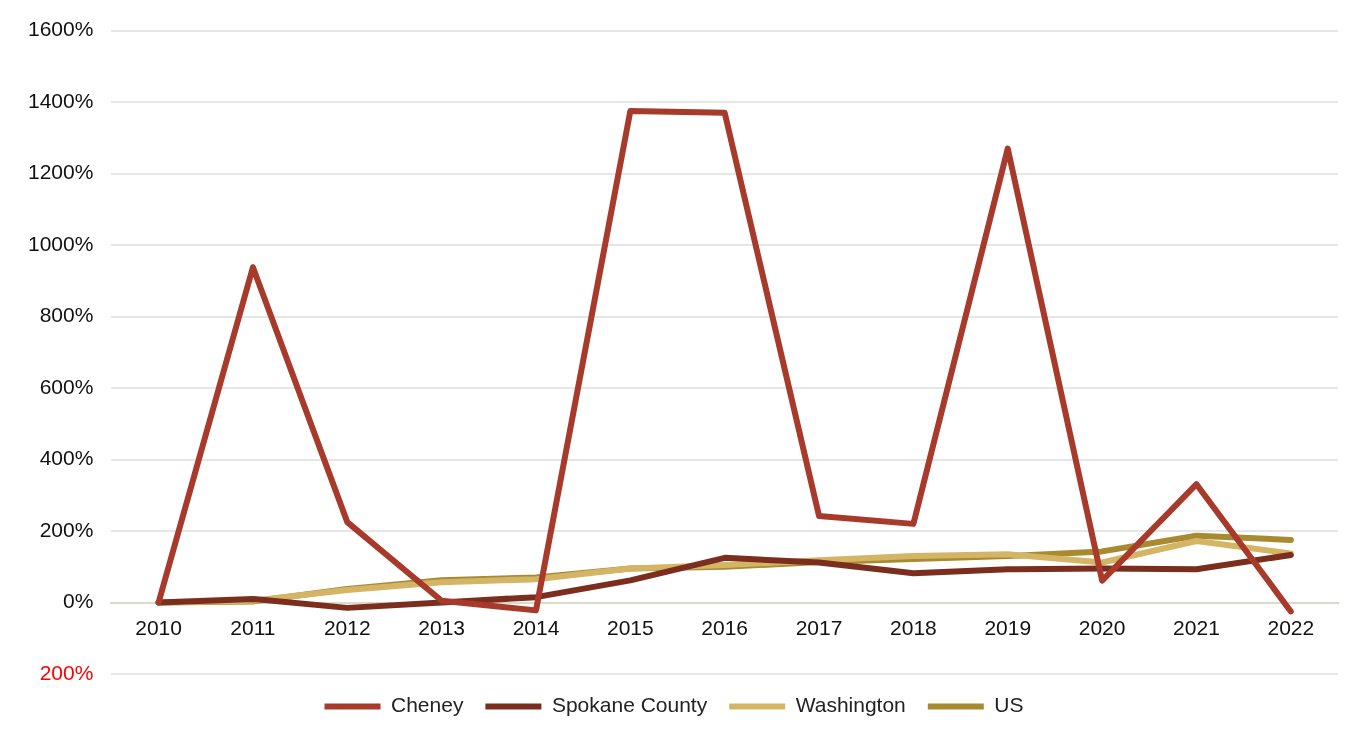  Describe the element at coordinates (1009, 705) in the screenshot. I see `legend-label: US` at that location.